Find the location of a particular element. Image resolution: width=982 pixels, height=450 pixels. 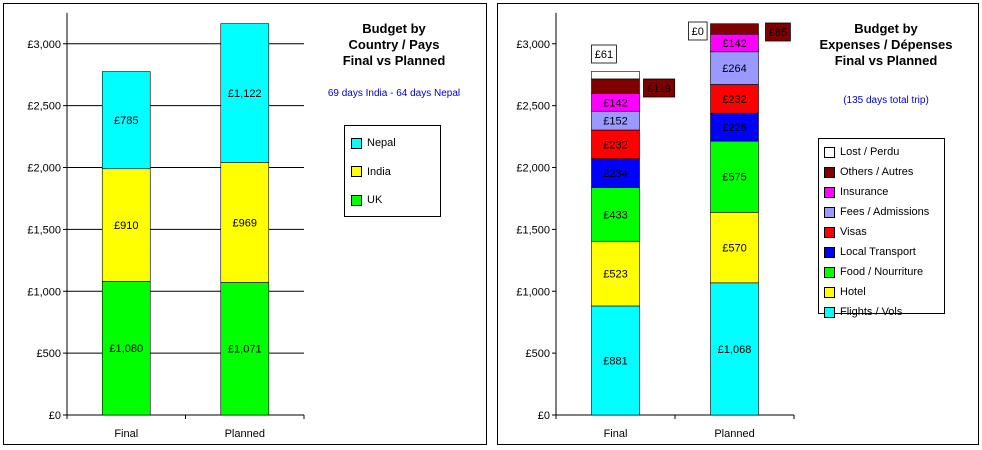

legend-label: Nepal is located at coordinates (381, 143).